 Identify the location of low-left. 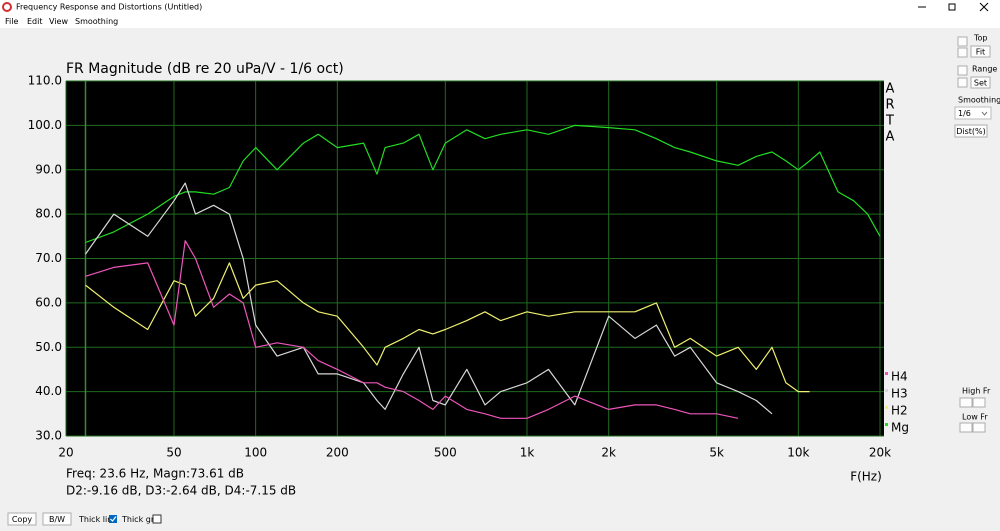
(966, 427).